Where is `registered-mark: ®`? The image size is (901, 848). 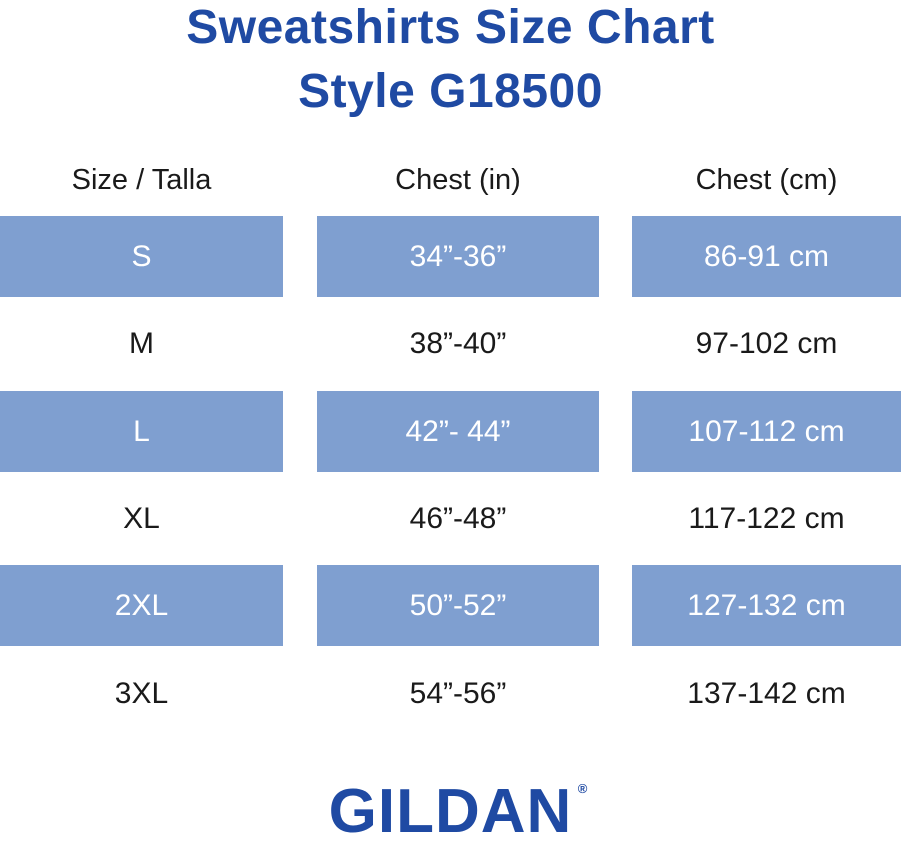
registered-mark: ® is located at coordinates (583, 788).